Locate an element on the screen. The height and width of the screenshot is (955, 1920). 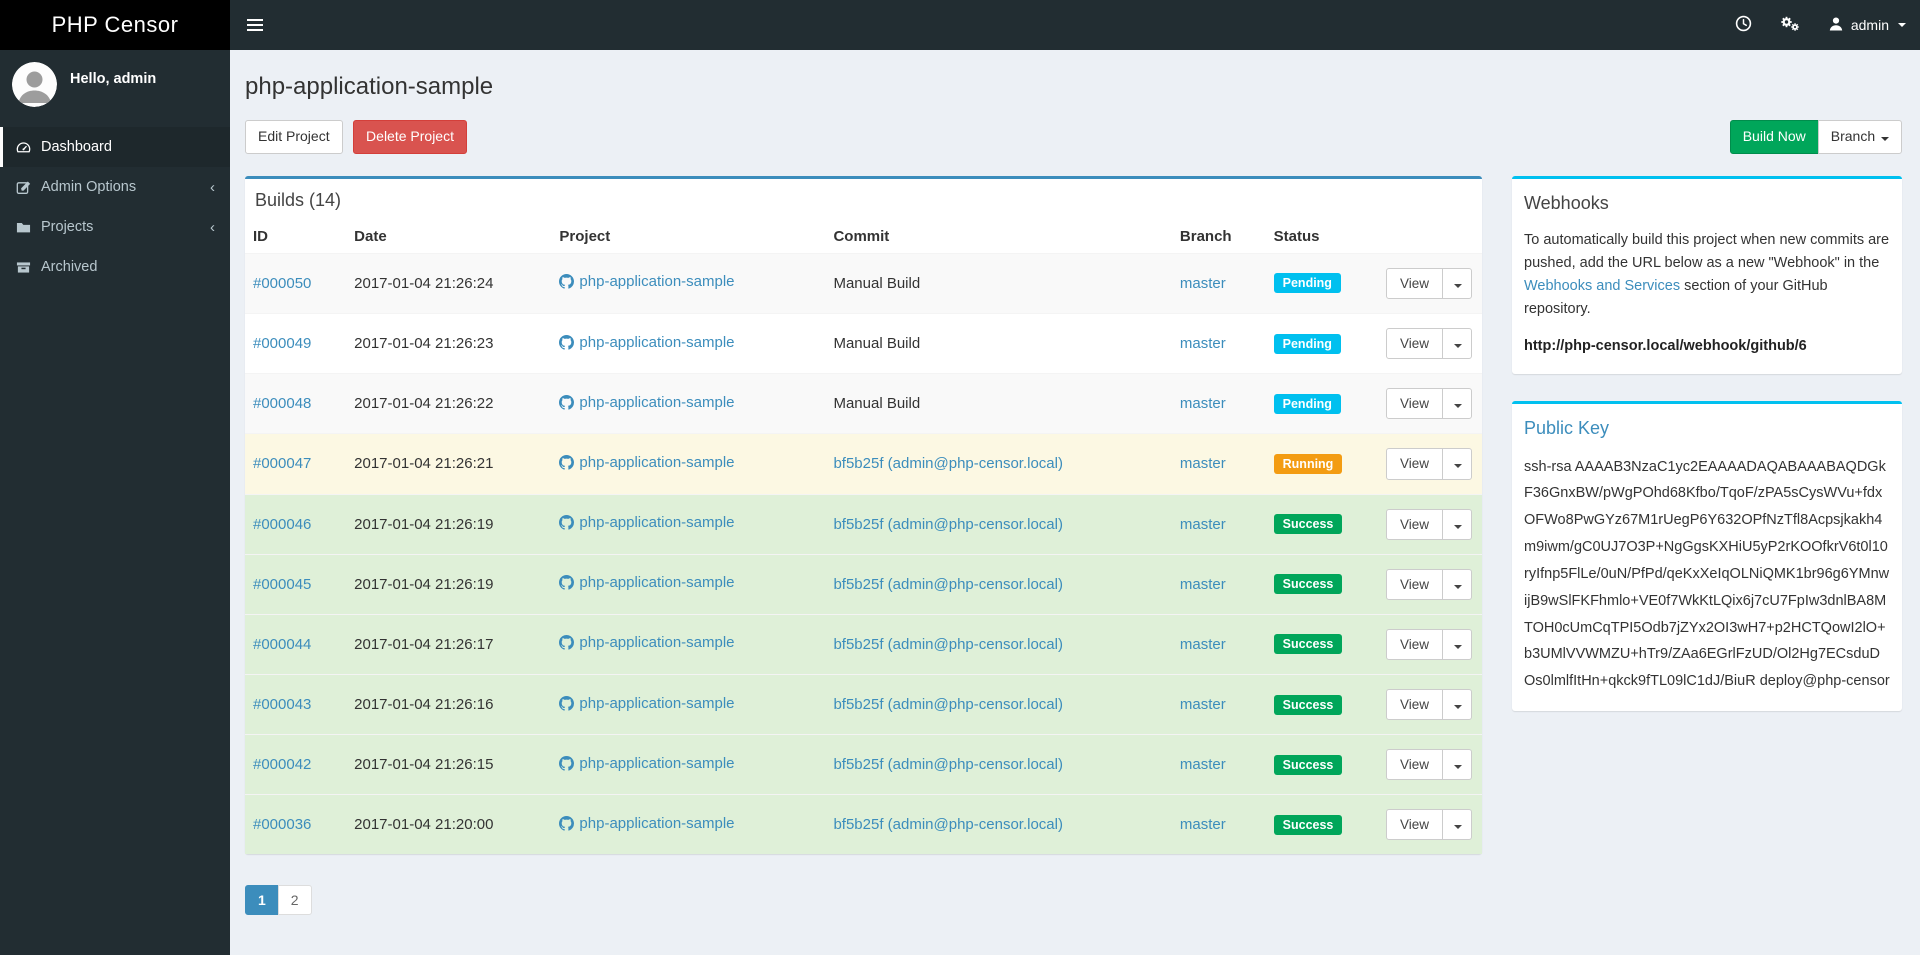
sidebar-item-archived: Archived is located at coordinates (115, 267).